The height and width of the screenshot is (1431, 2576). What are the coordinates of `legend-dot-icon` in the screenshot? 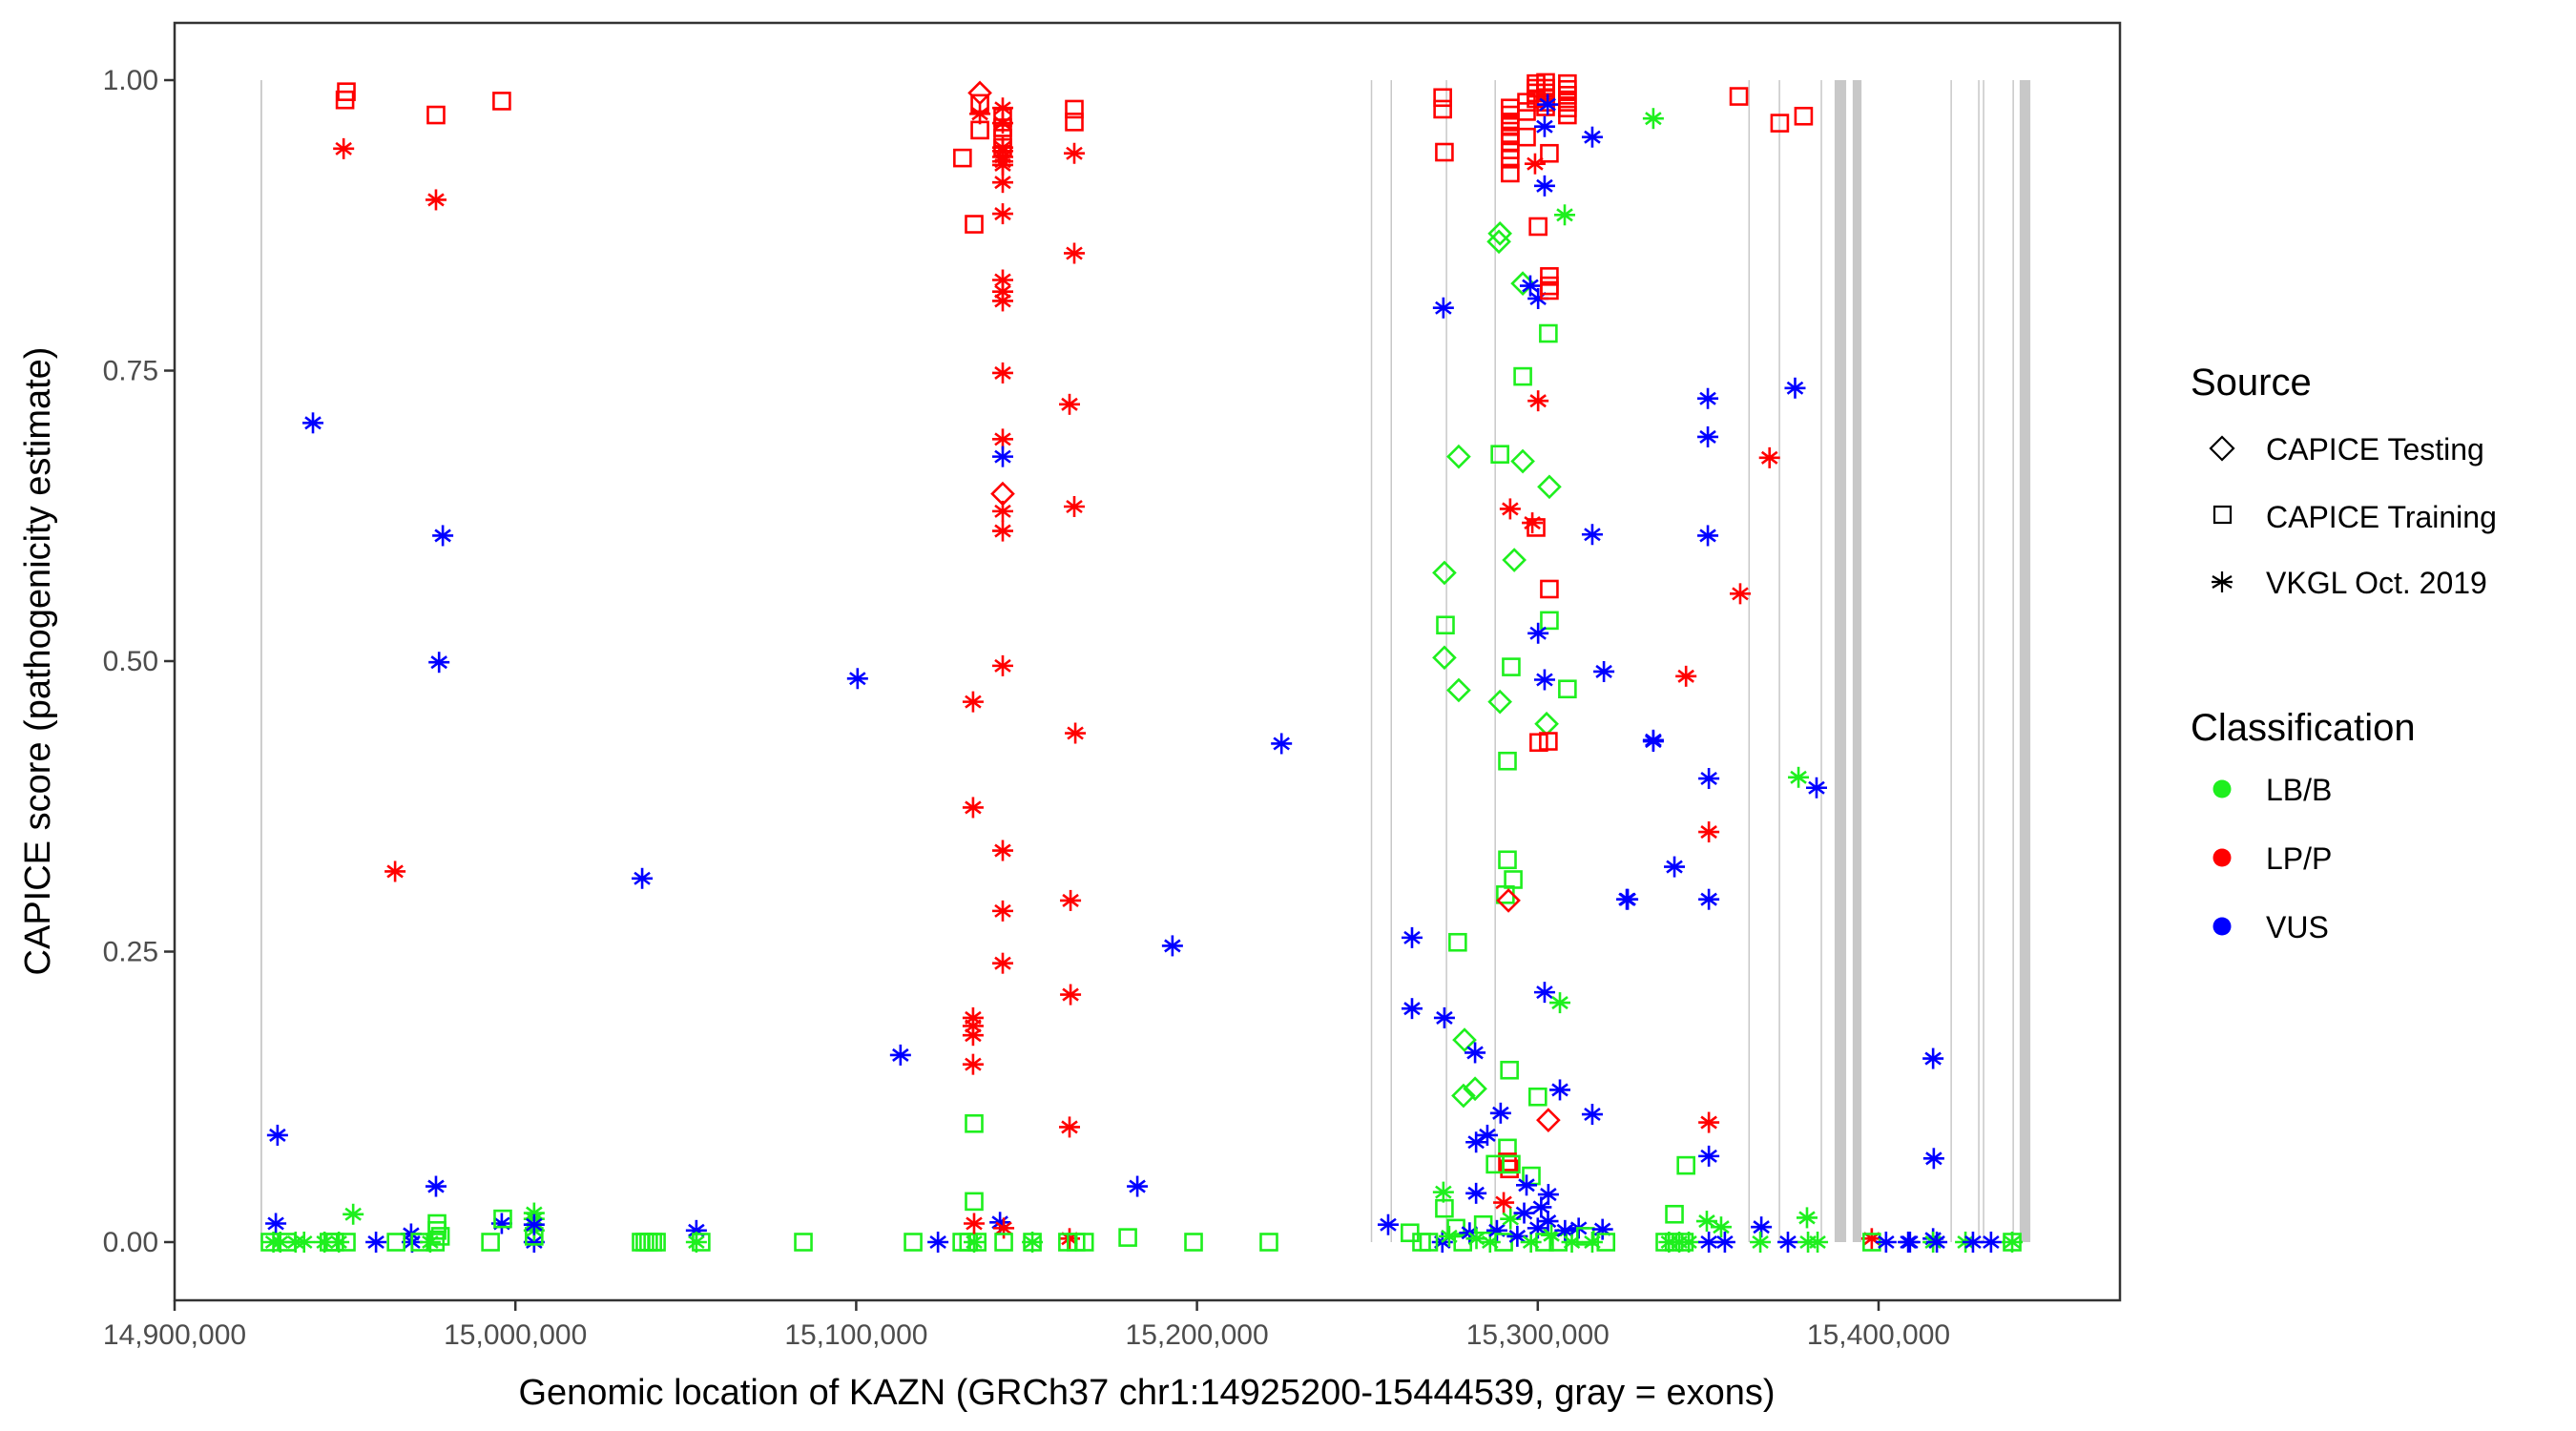 It's located at (2222, 926).